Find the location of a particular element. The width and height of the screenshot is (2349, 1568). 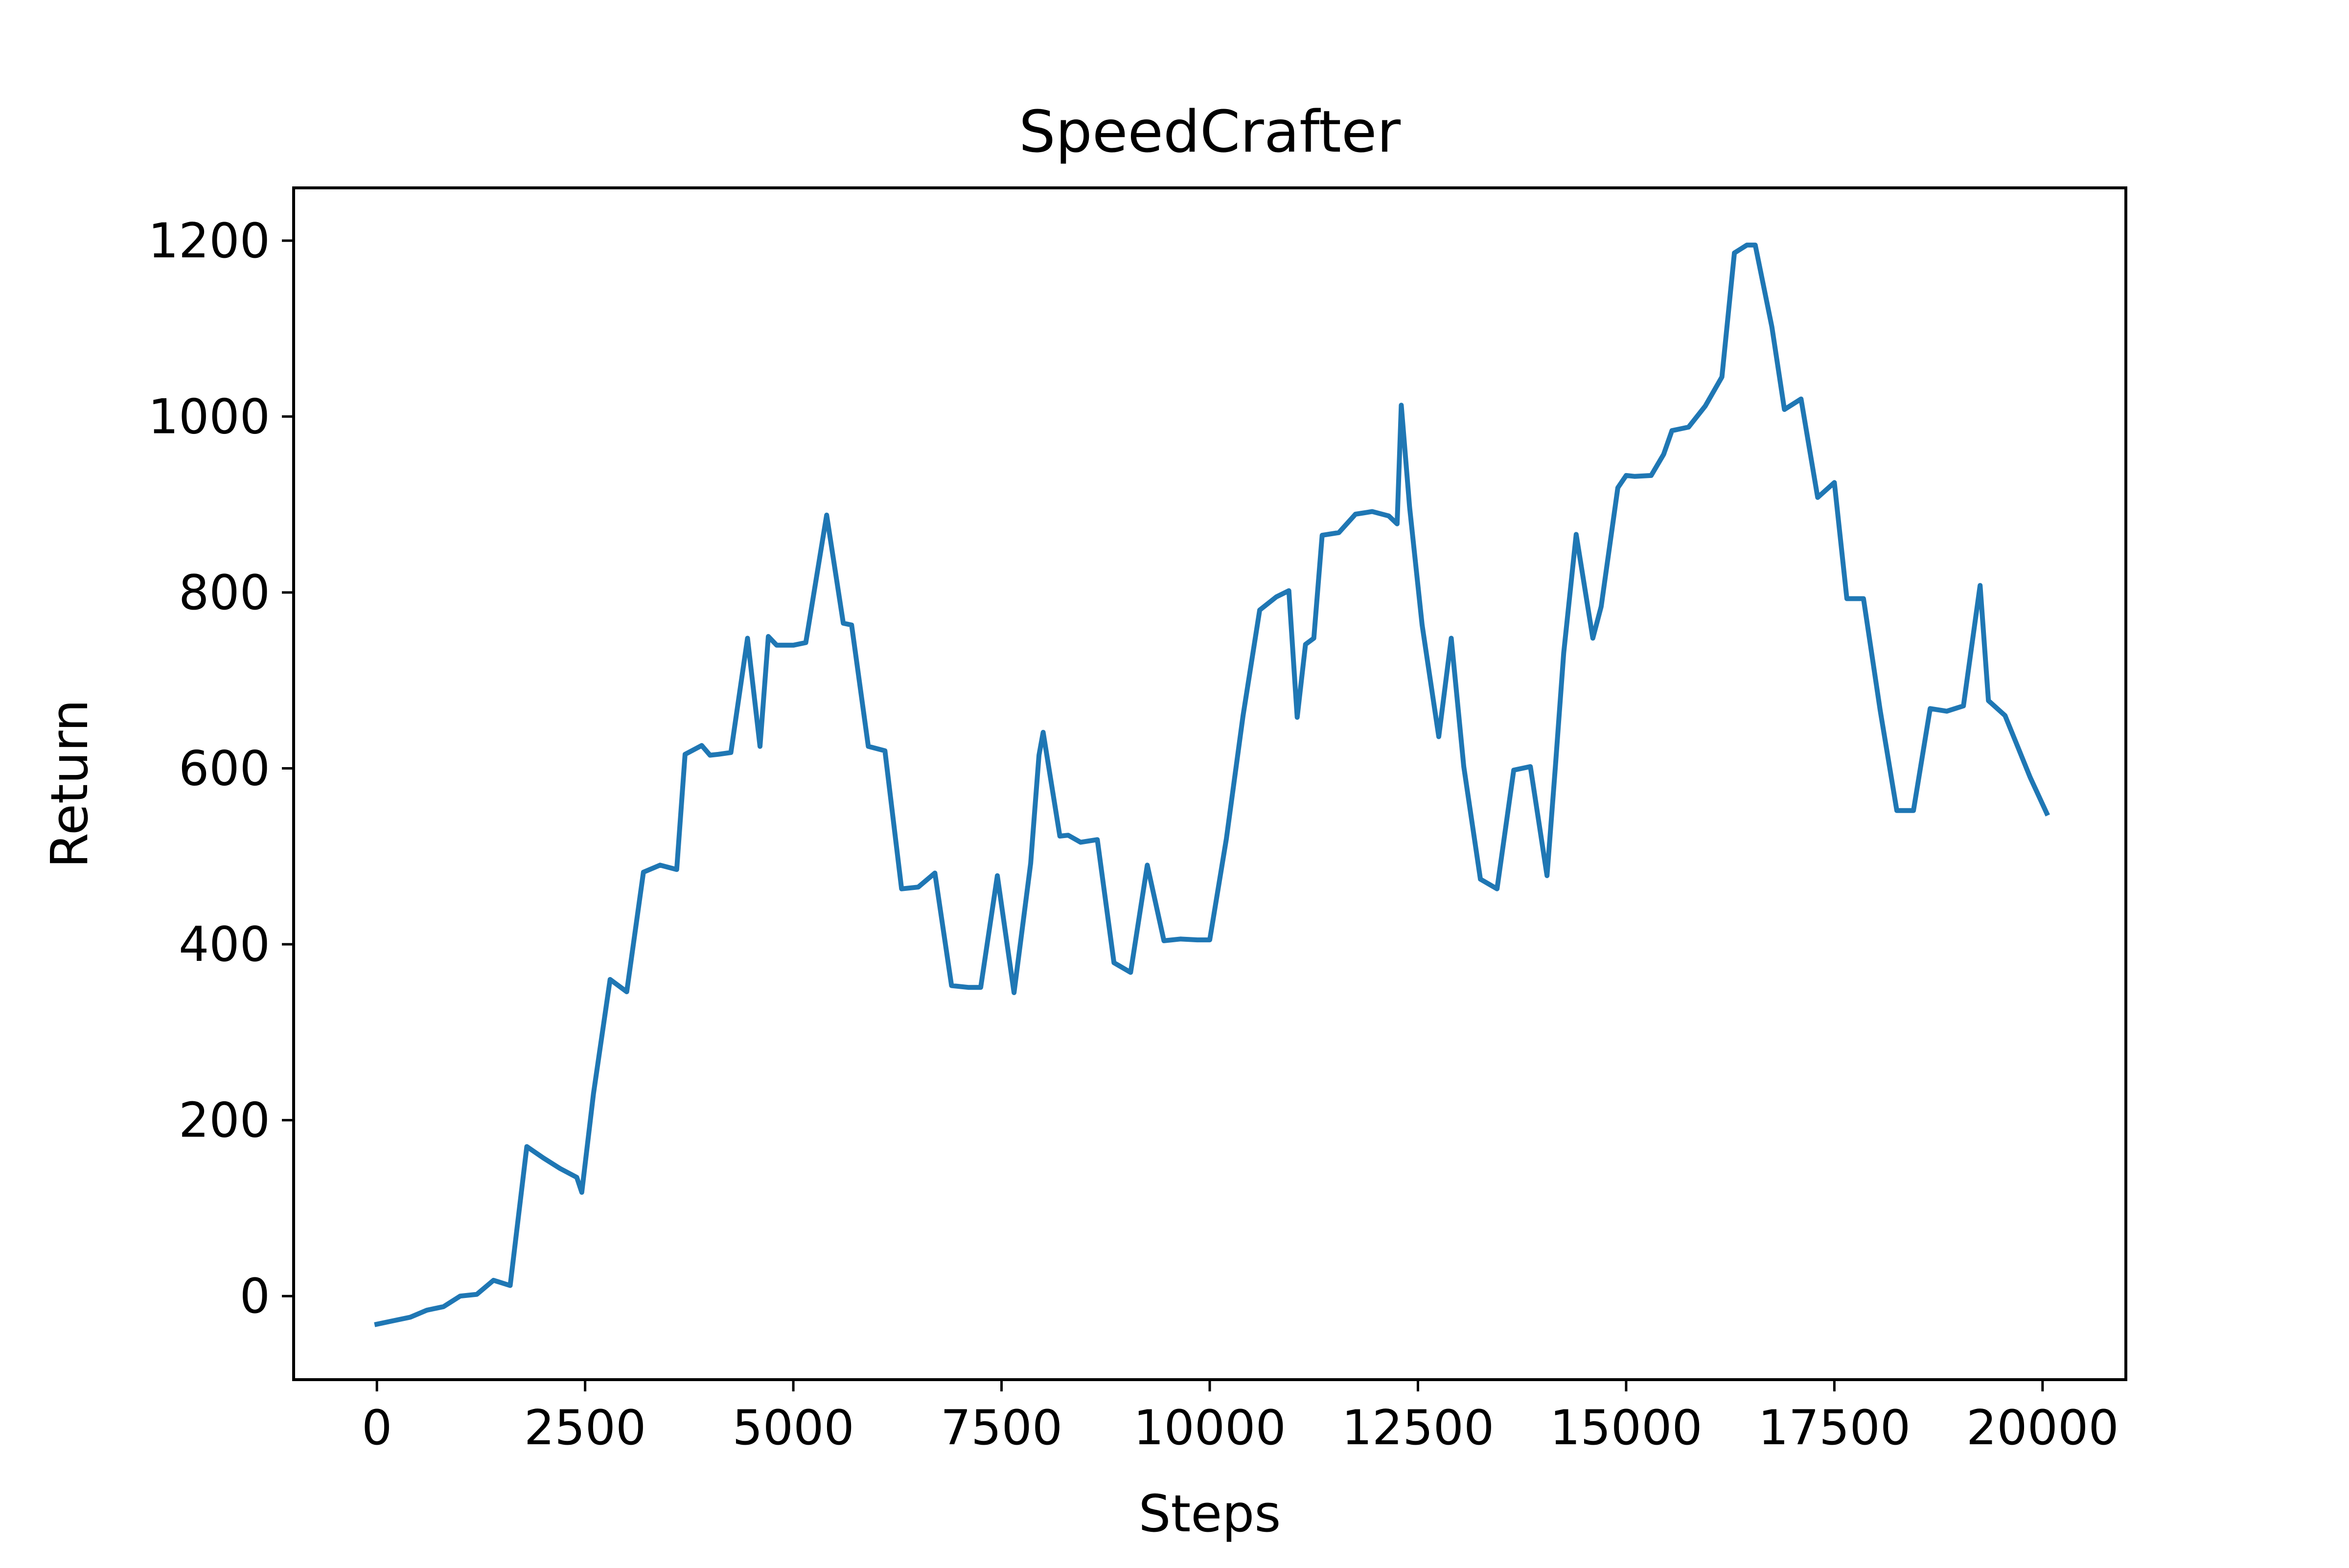

x-tick-label: 20000 is located at coordinates (2043, 1428).